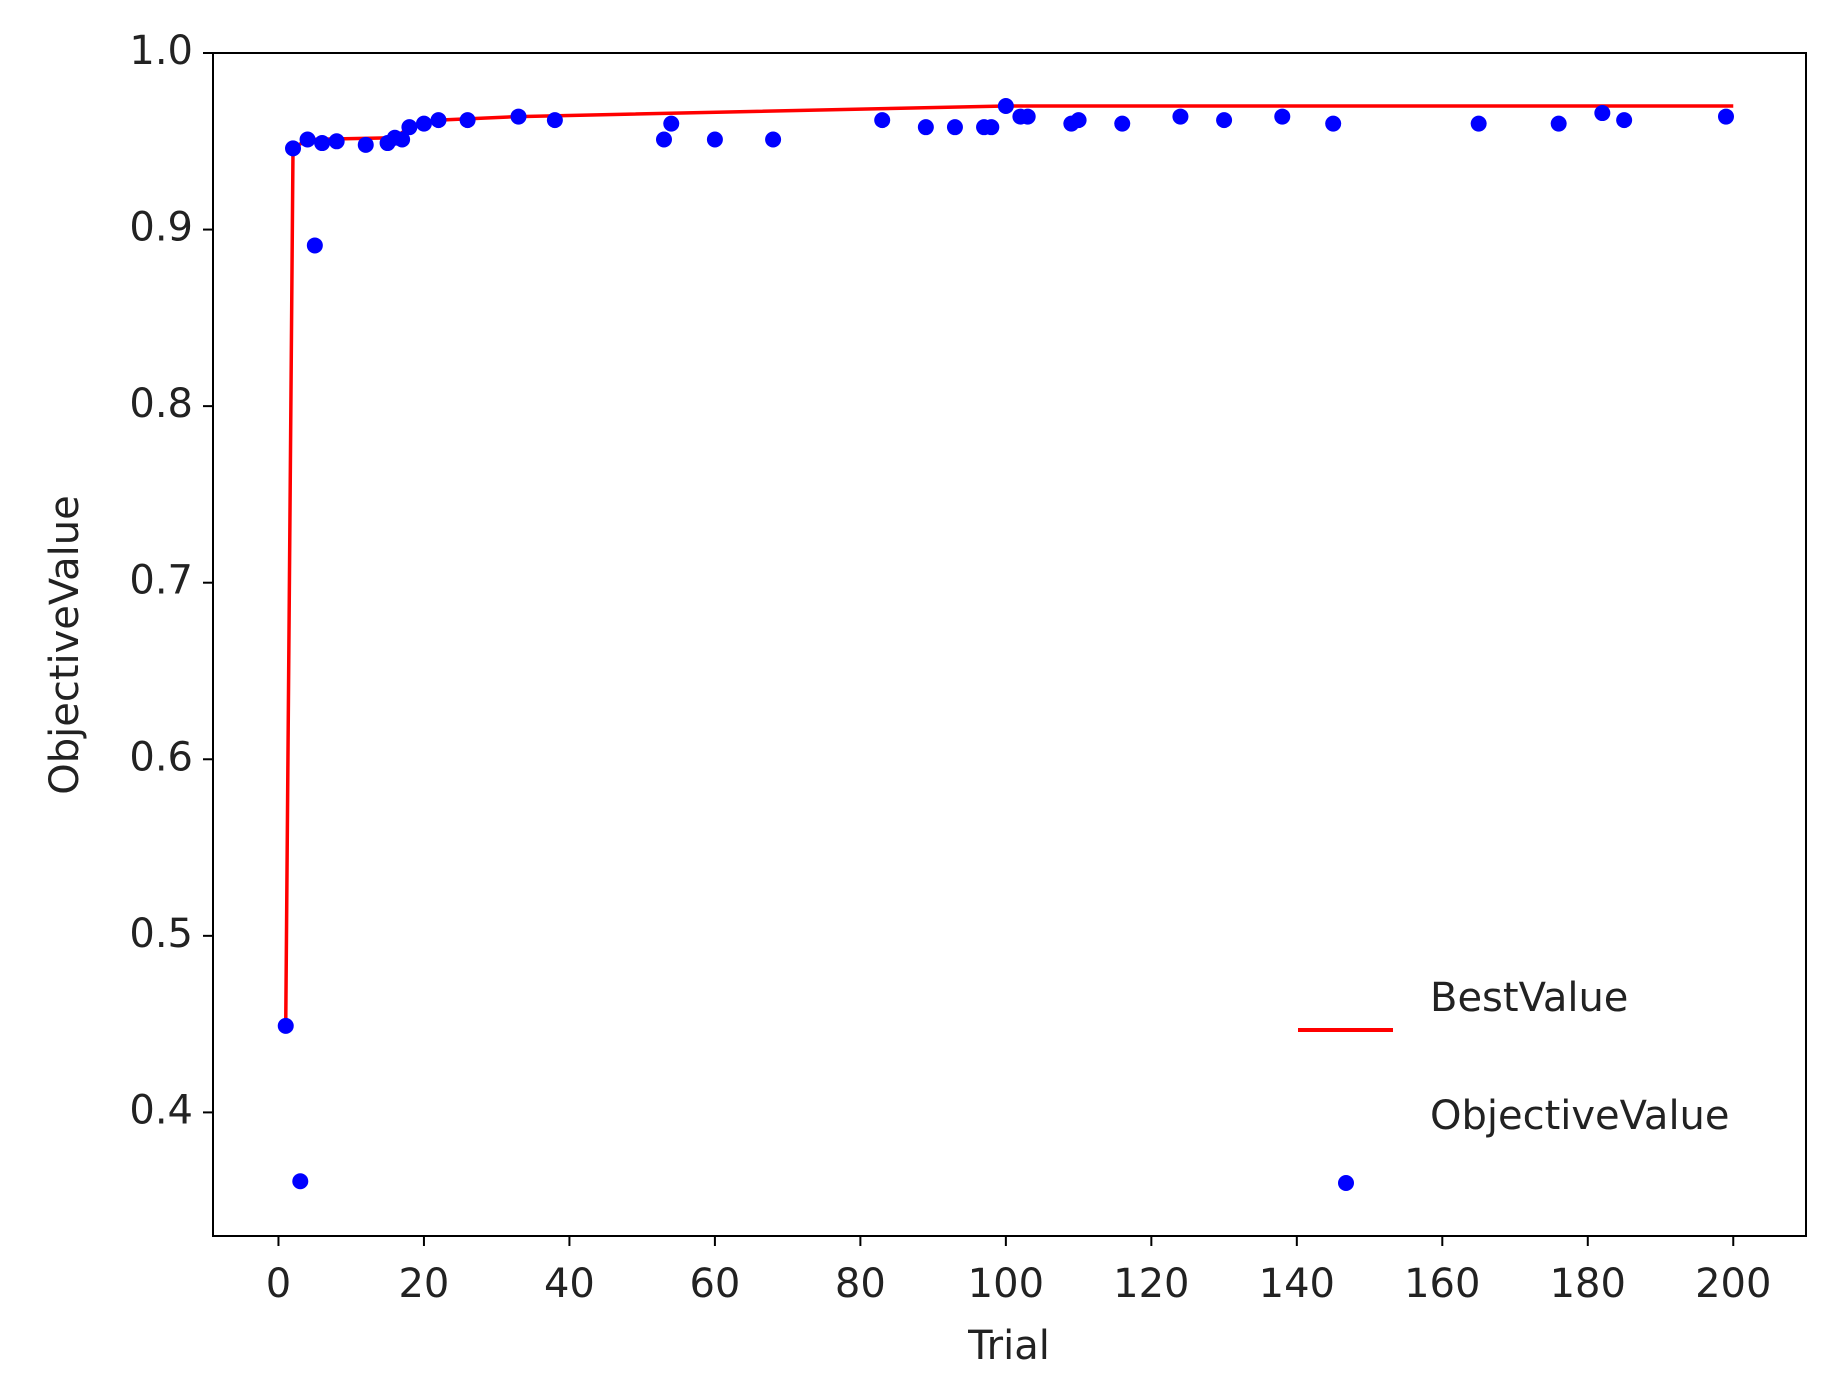 The width and height of the screenshot is (1836, 1393). I want to click on x-tick-label: 200, so click(1733, 1284).